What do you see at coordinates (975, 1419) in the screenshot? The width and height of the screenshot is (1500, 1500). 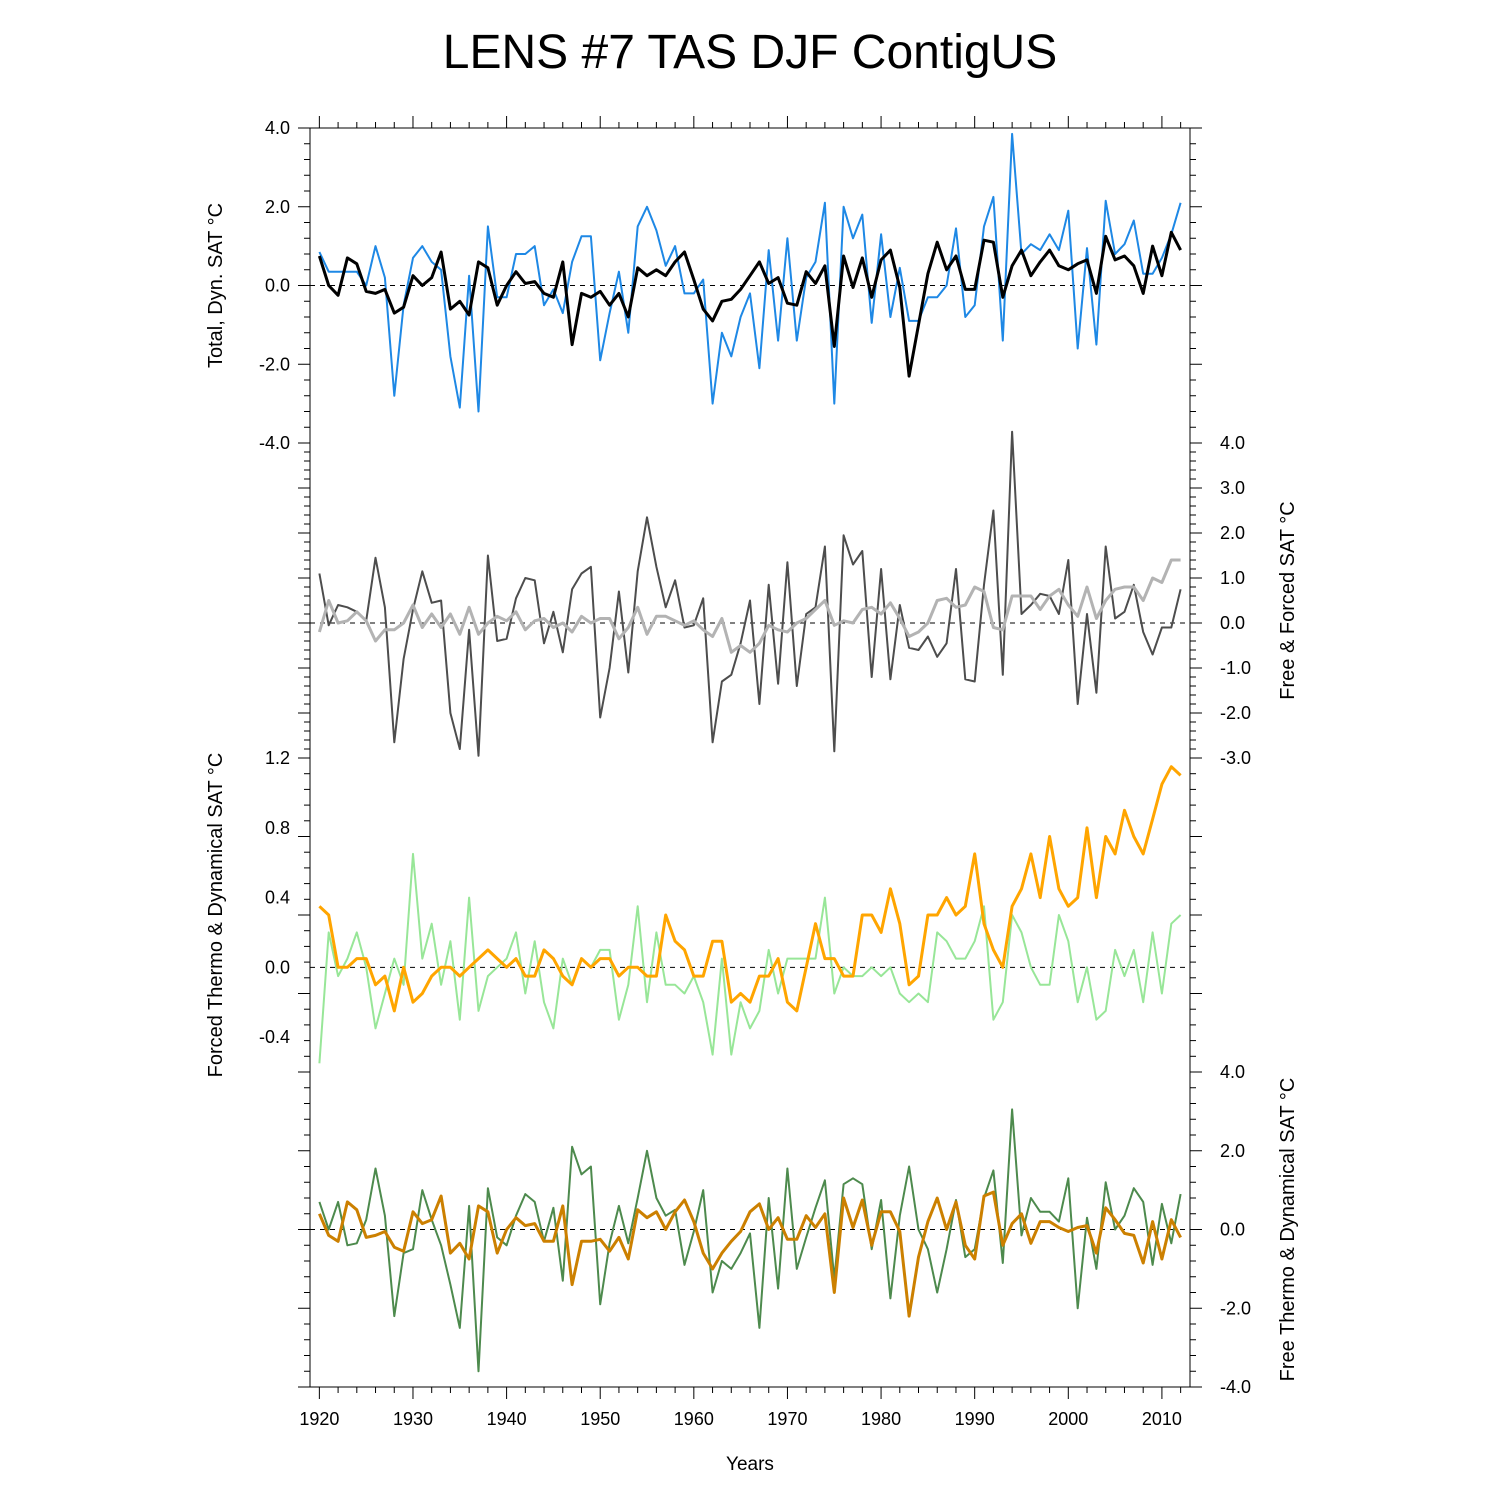 I see `x-tick-label: 1990` at bounding box center [975, 1419].